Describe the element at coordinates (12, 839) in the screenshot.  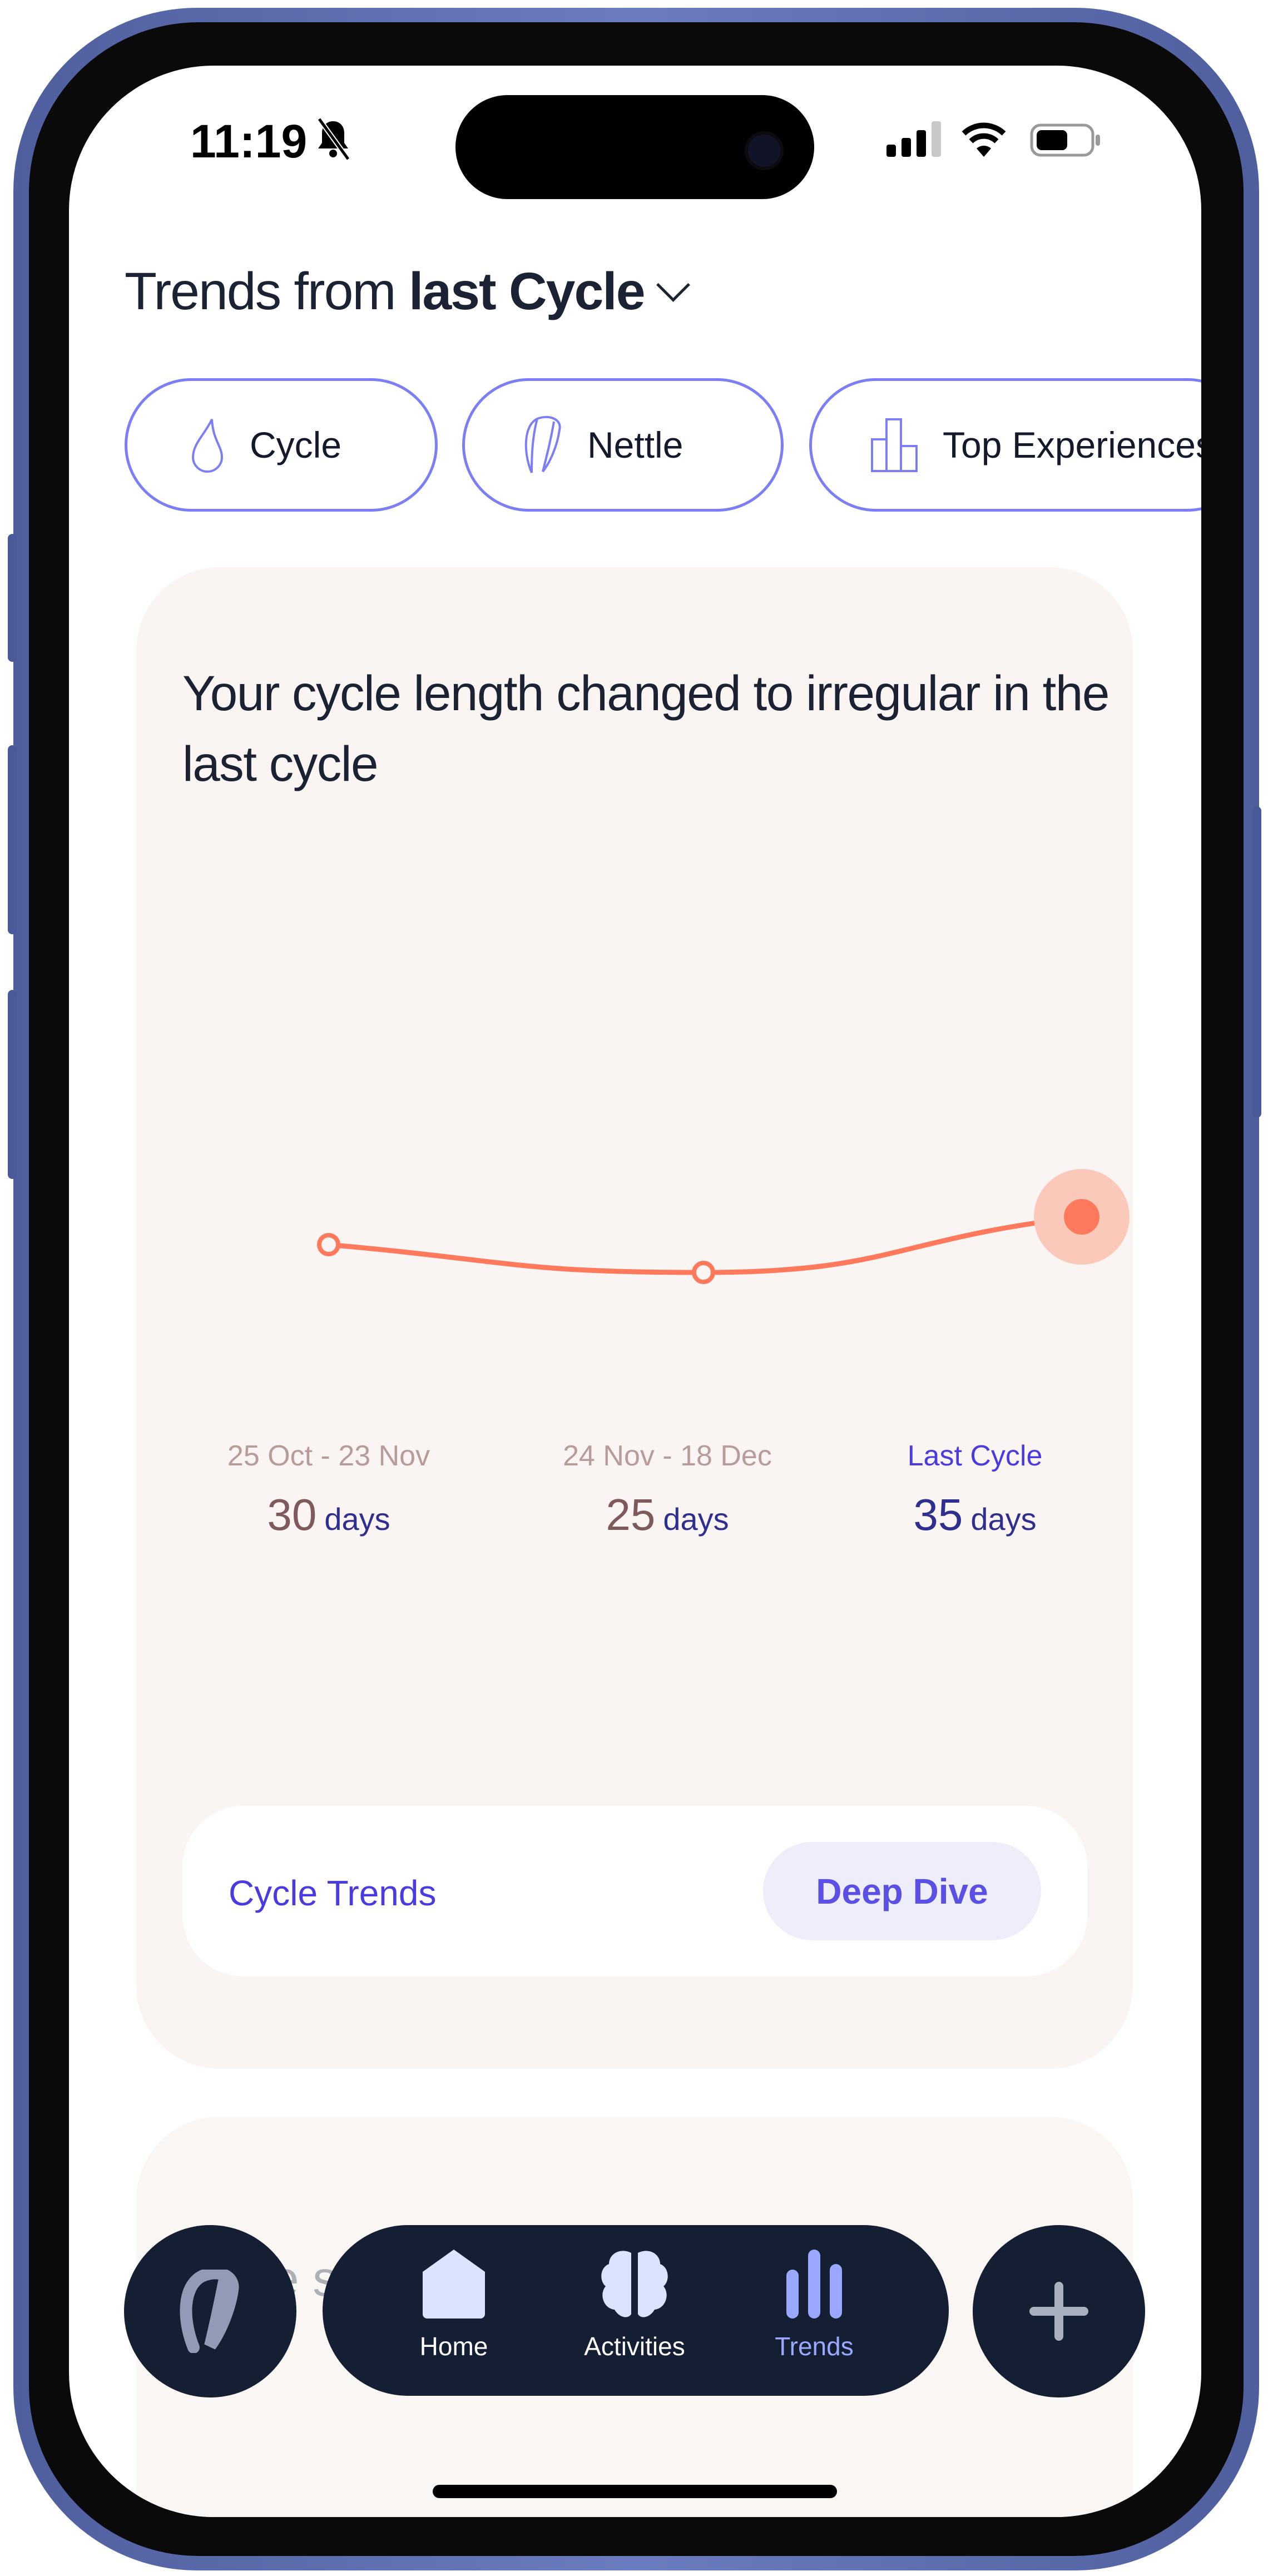
I see `volume-up-button` at that location.